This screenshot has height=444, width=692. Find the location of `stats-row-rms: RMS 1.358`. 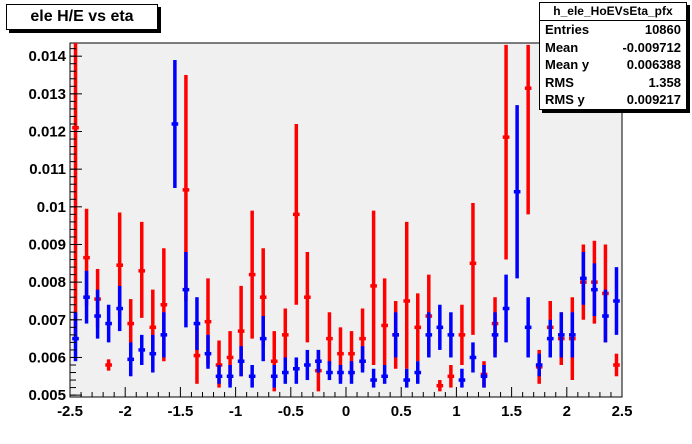

stats-row-rms: RMS 1.358 is located at coordinates (613, 83).